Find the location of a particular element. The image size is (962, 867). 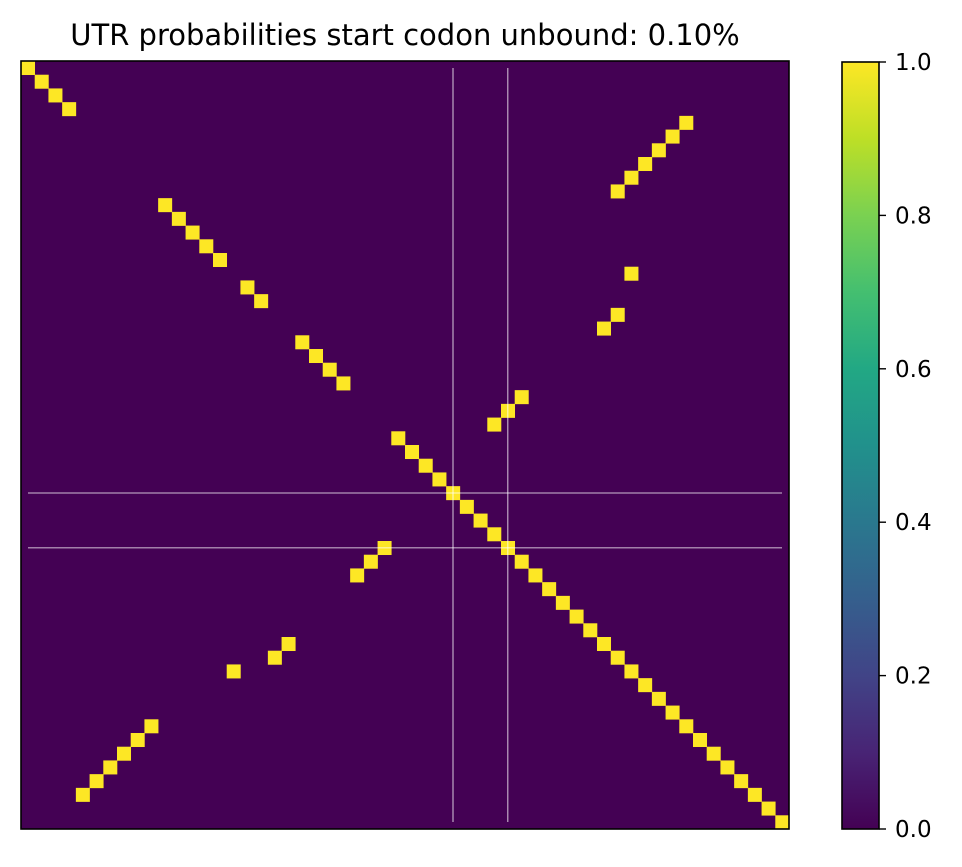

colorbar-tick-label: 1.0 is located at coordinates (913, 63).